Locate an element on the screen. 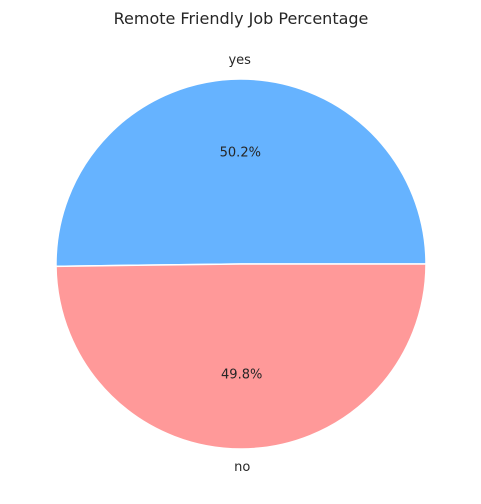  slice-label-no: no is located at coordinates (242, 467).